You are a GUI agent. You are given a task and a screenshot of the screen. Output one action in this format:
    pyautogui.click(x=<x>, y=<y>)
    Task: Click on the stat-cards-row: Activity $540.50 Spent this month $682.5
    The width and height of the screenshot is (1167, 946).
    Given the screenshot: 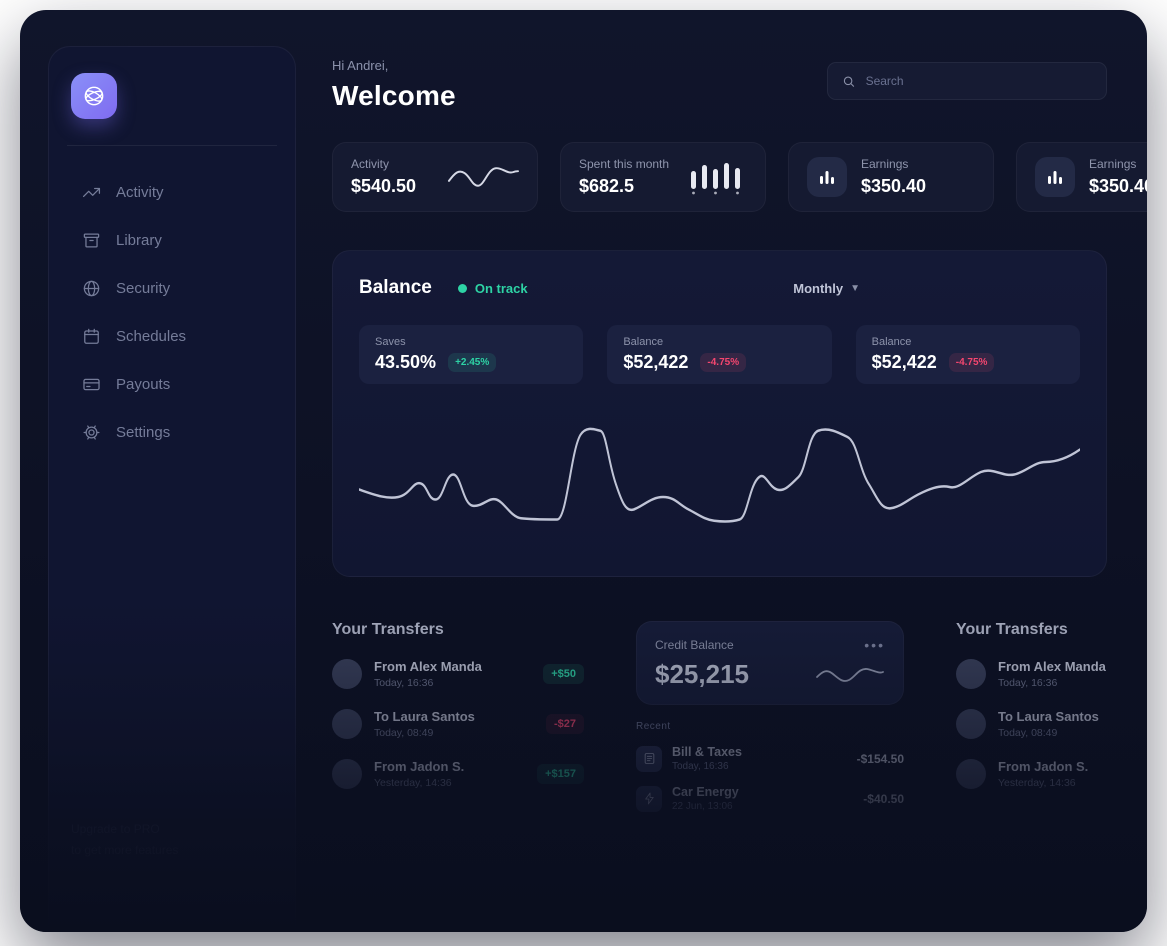 What is the action you would take?
    pyautogui.click(x=739, y=177)
    